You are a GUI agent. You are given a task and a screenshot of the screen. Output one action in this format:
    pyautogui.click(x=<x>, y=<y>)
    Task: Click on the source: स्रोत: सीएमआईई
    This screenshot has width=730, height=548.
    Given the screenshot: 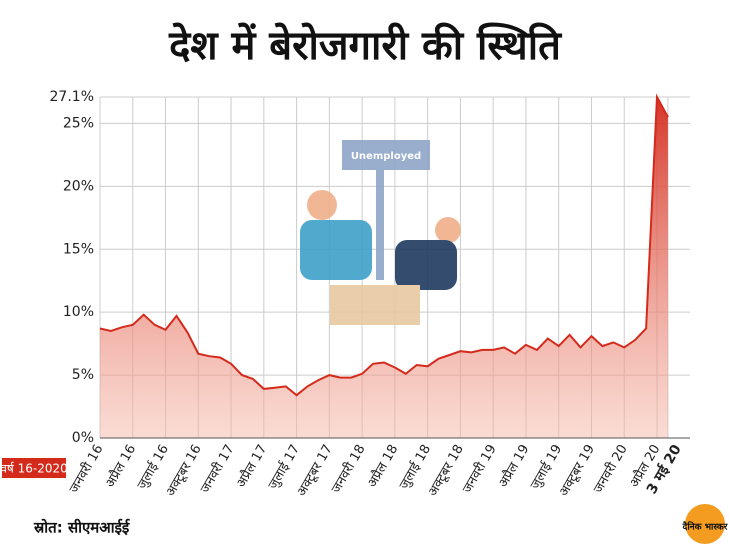 What is the action you would take?
    pyautogui.click(x=81, y=528)
    